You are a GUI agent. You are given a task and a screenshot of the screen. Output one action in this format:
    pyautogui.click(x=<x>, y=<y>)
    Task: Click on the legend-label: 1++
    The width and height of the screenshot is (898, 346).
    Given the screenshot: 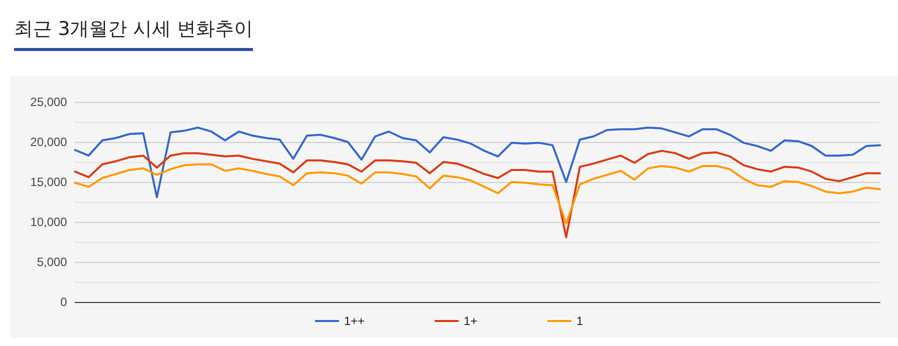 What is the action you would take?
    pyautogui.click(x=354, y=321)
    